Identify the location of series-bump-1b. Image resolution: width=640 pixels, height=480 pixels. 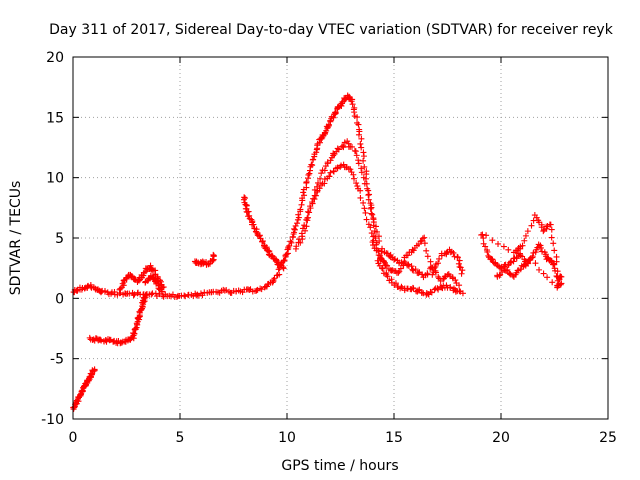
(153, 283).